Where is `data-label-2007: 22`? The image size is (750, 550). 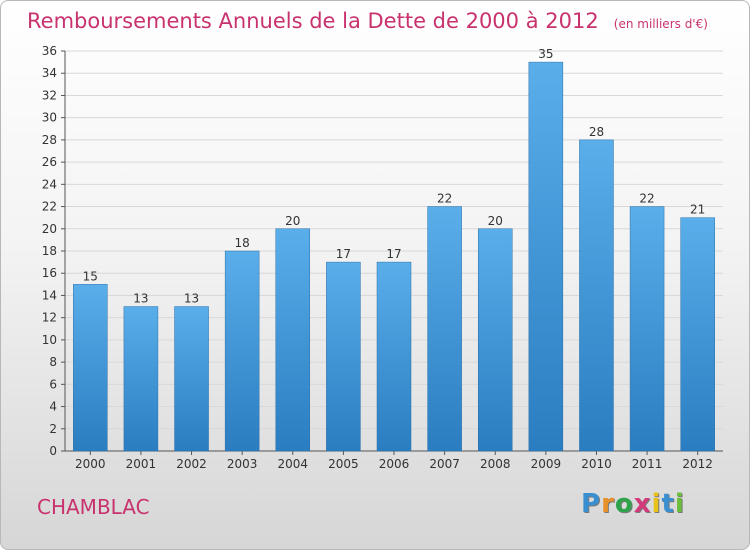 data-label-2007: 22 is located at coordinates (444, 199).